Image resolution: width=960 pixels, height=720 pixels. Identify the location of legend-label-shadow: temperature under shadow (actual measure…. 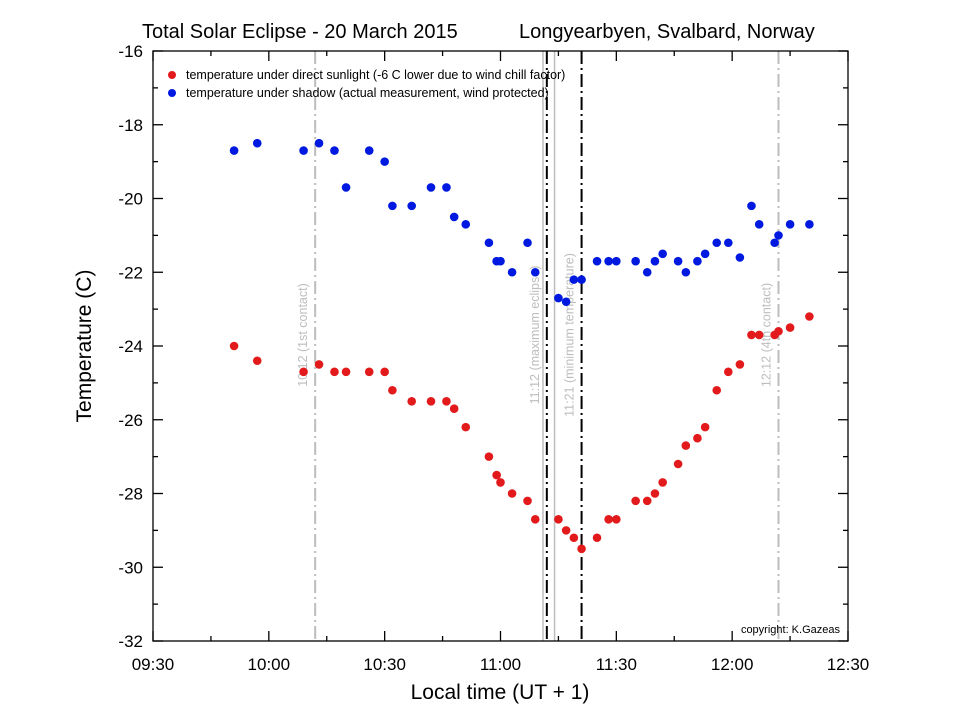
(367, 93).